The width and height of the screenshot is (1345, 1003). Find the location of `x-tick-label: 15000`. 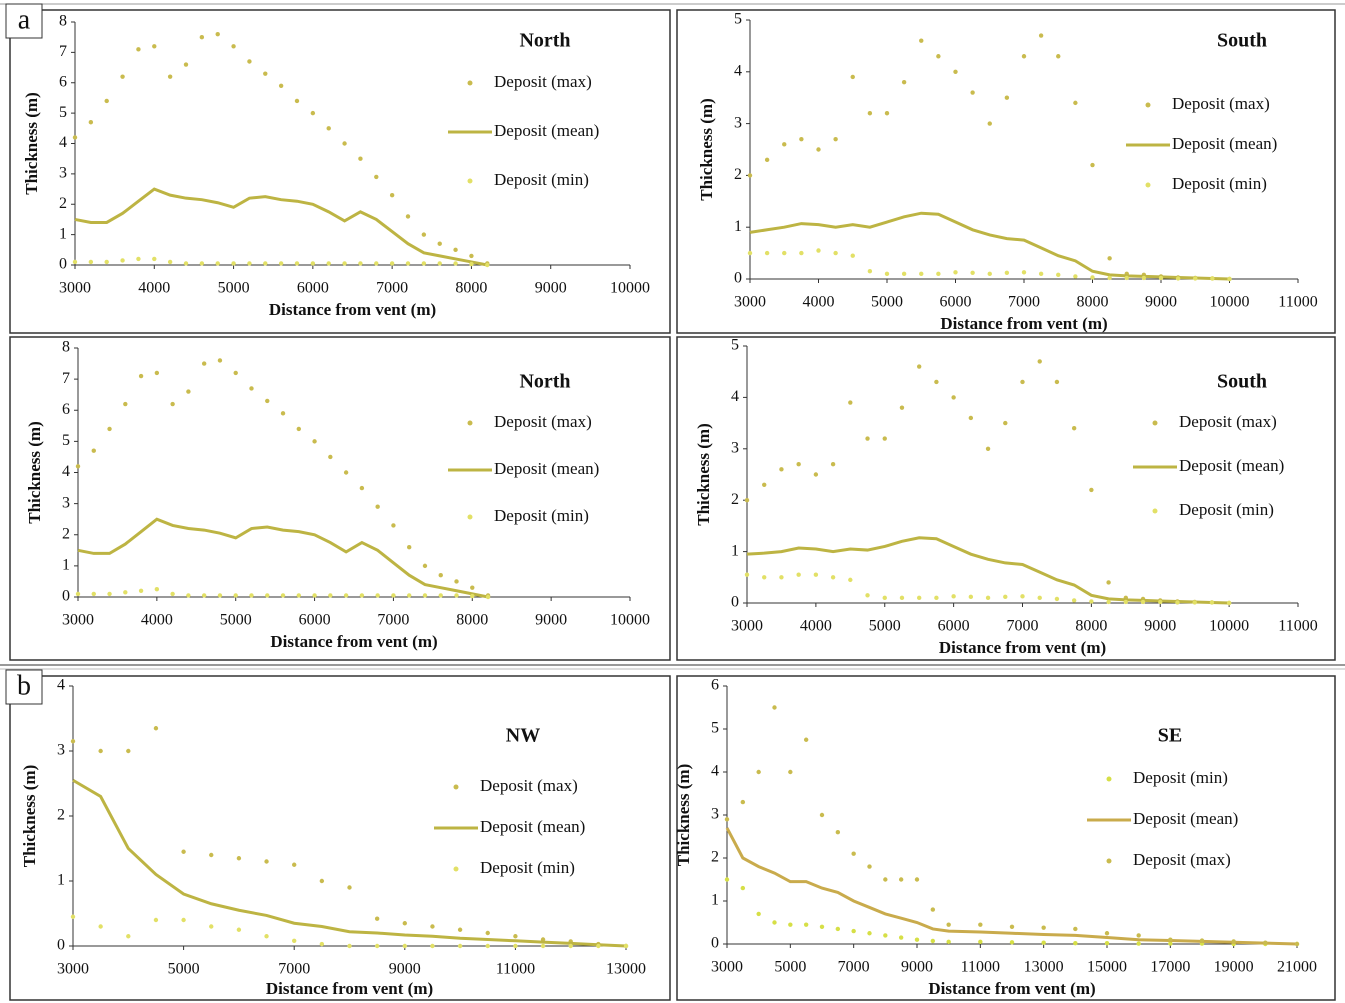

x-tick-label: 15000 is located at coordinates (1107, 967).